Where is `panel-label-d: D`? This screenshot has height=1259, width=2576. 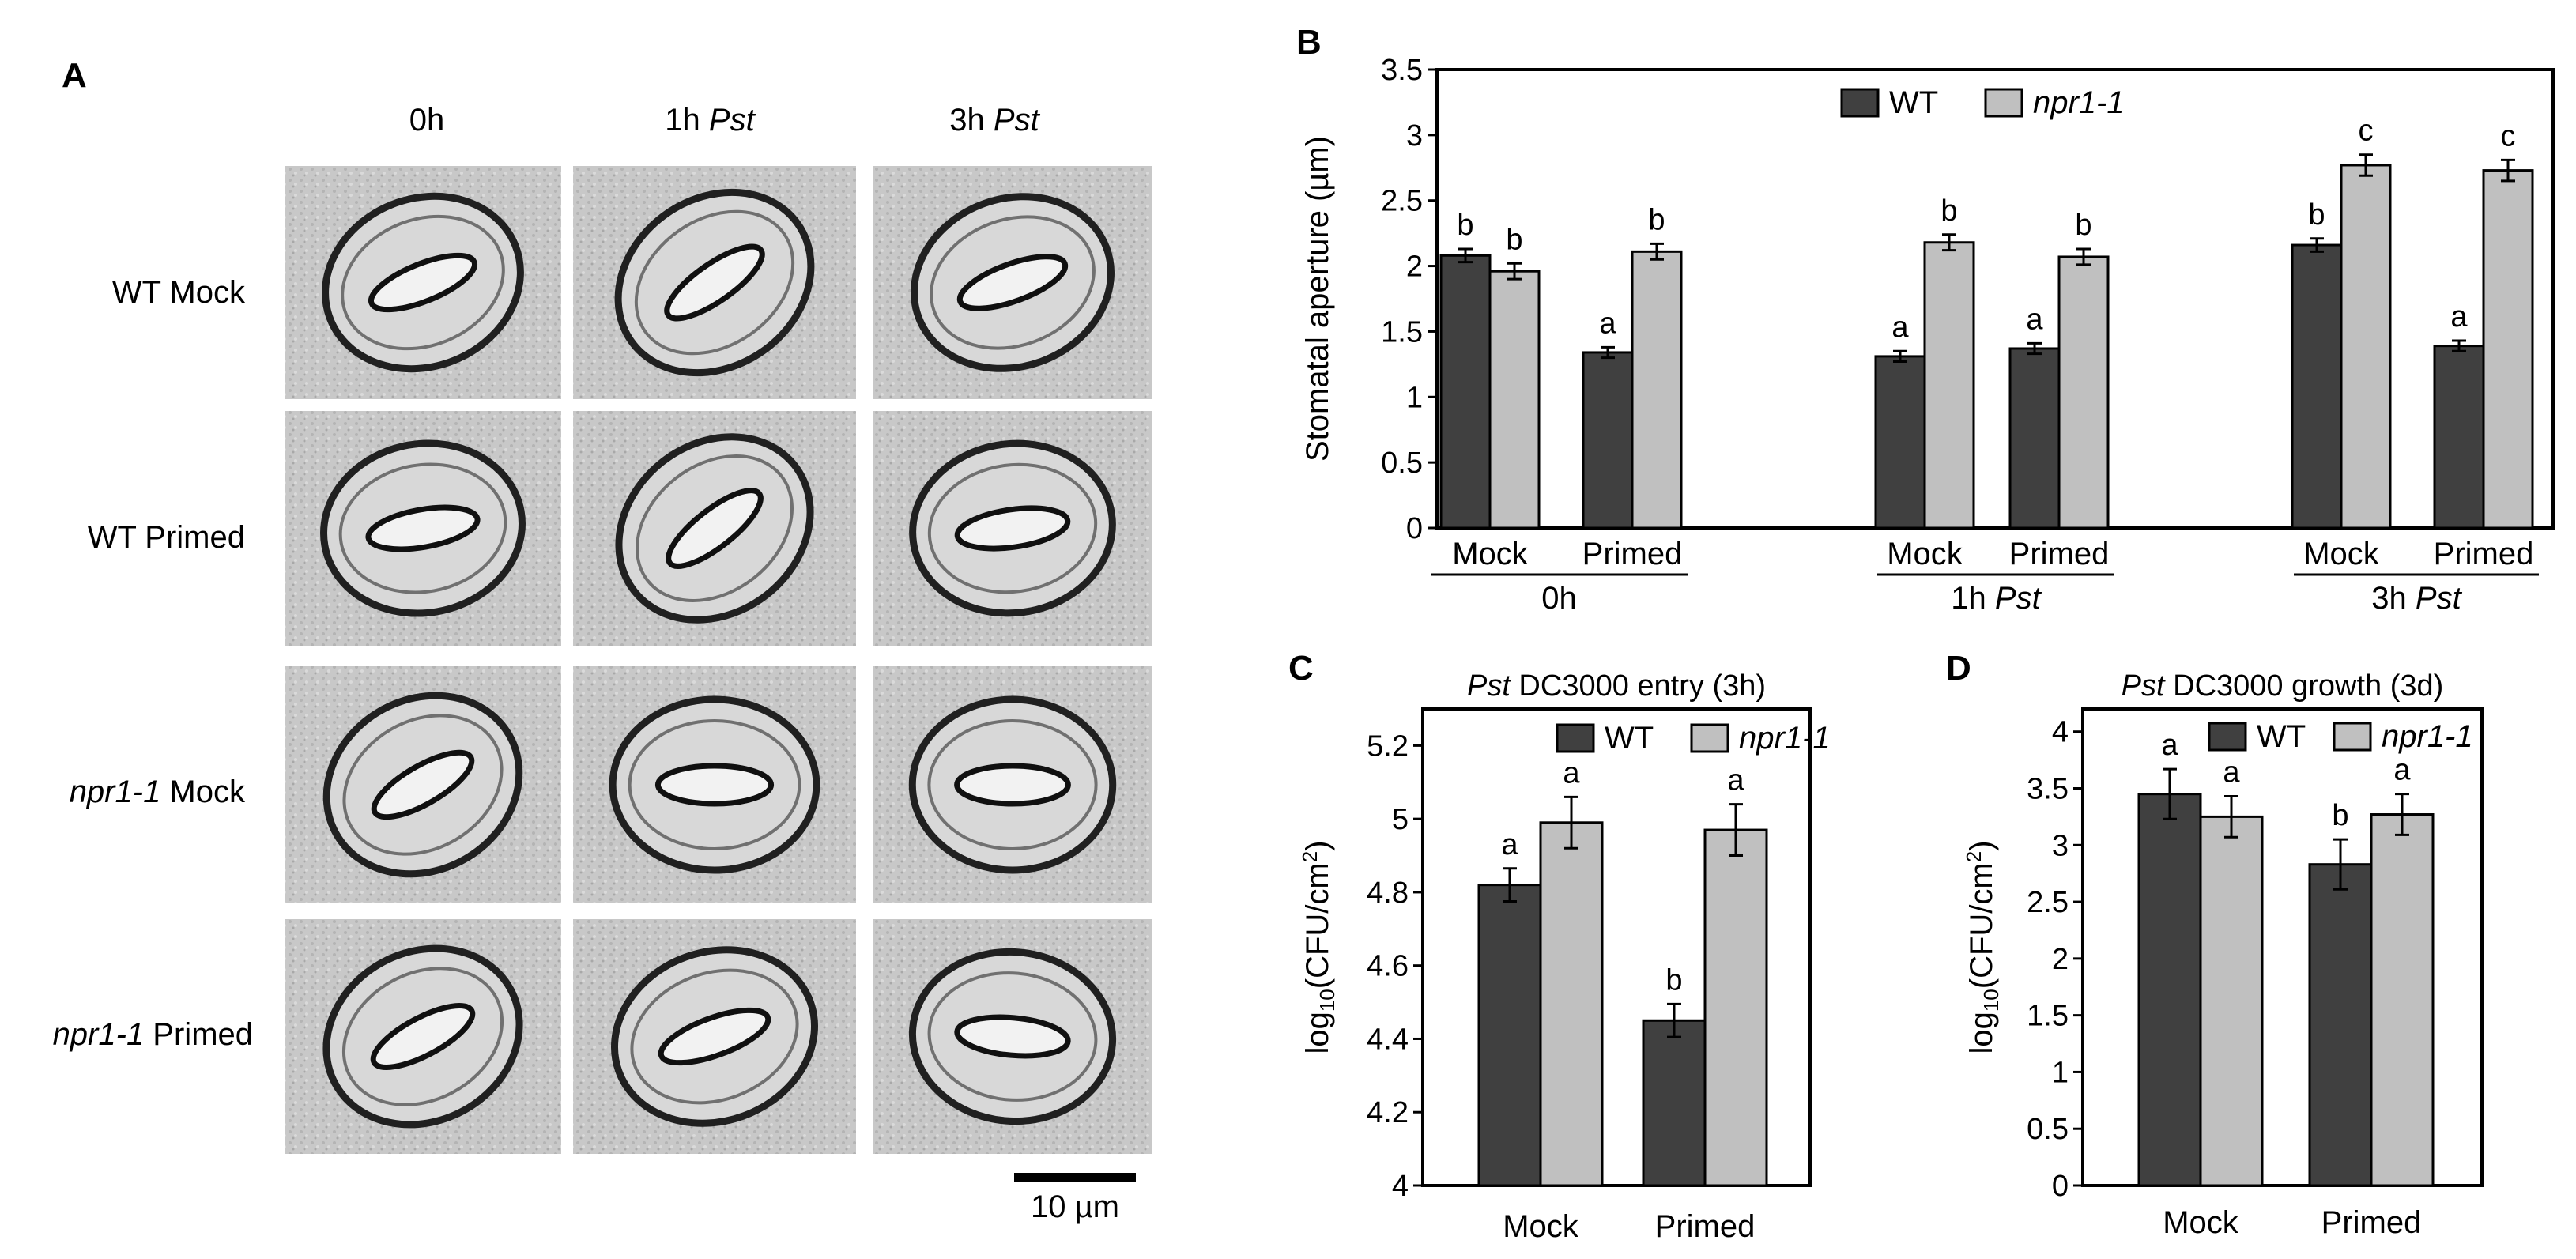
panel-label-d: D is located at coordinates (1958, 668).